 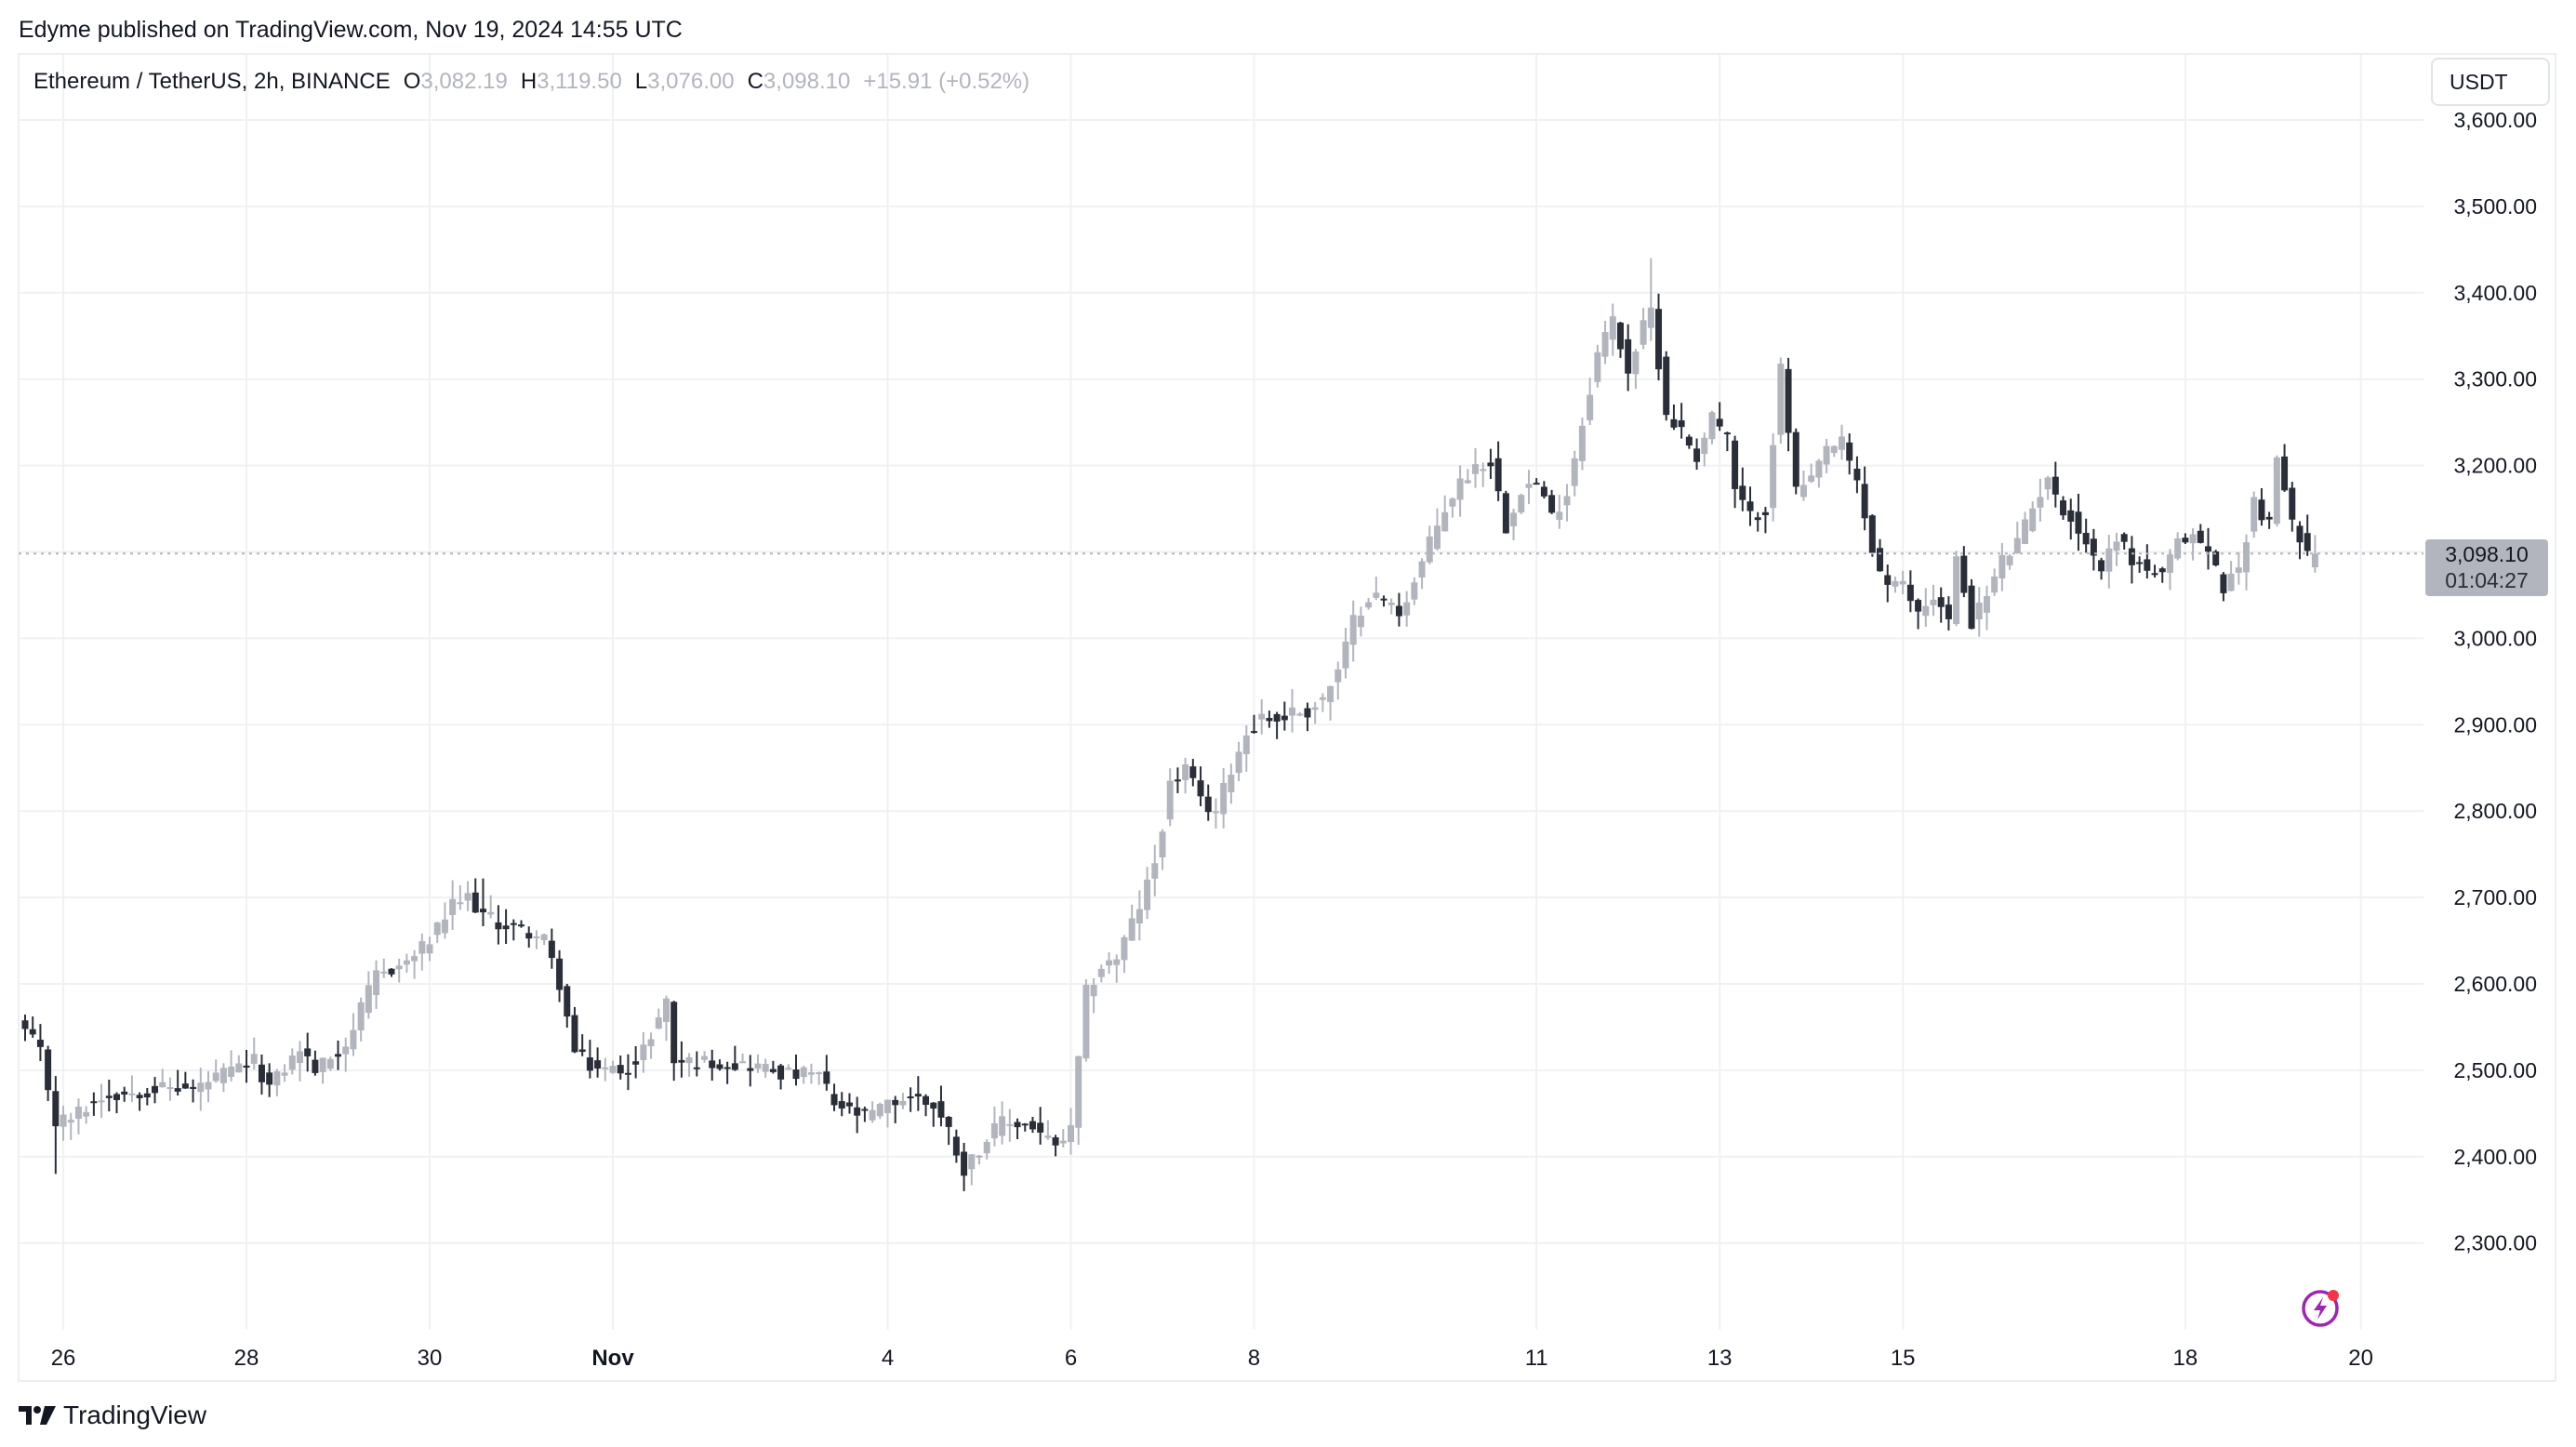 I want to click on change-value: +15.91 (+0.52%), so click(x=946, y=81).